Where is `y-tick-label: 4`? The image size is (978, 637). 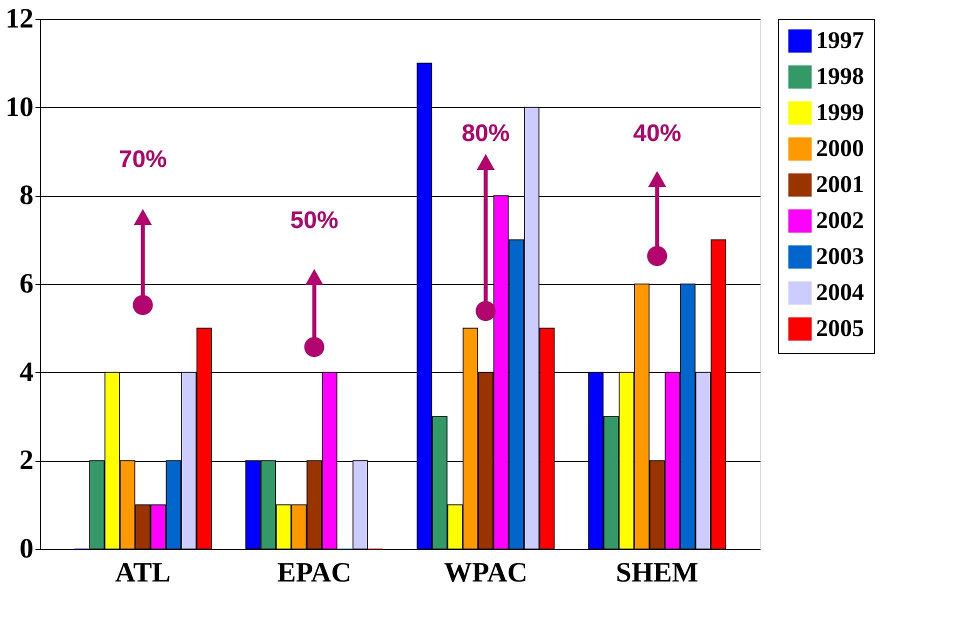
y-tick-label: 4 is located at coordinates (27, 372).